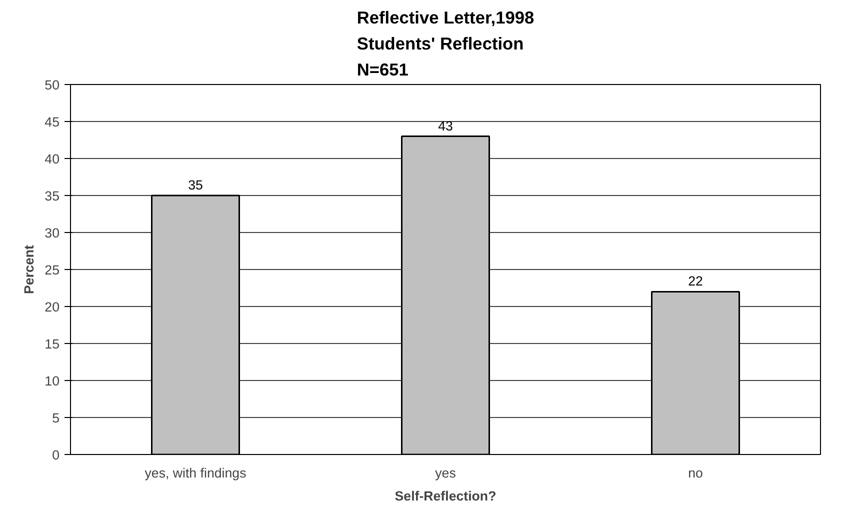  I want to click on y-tick-label: 50, so click(52, 85).